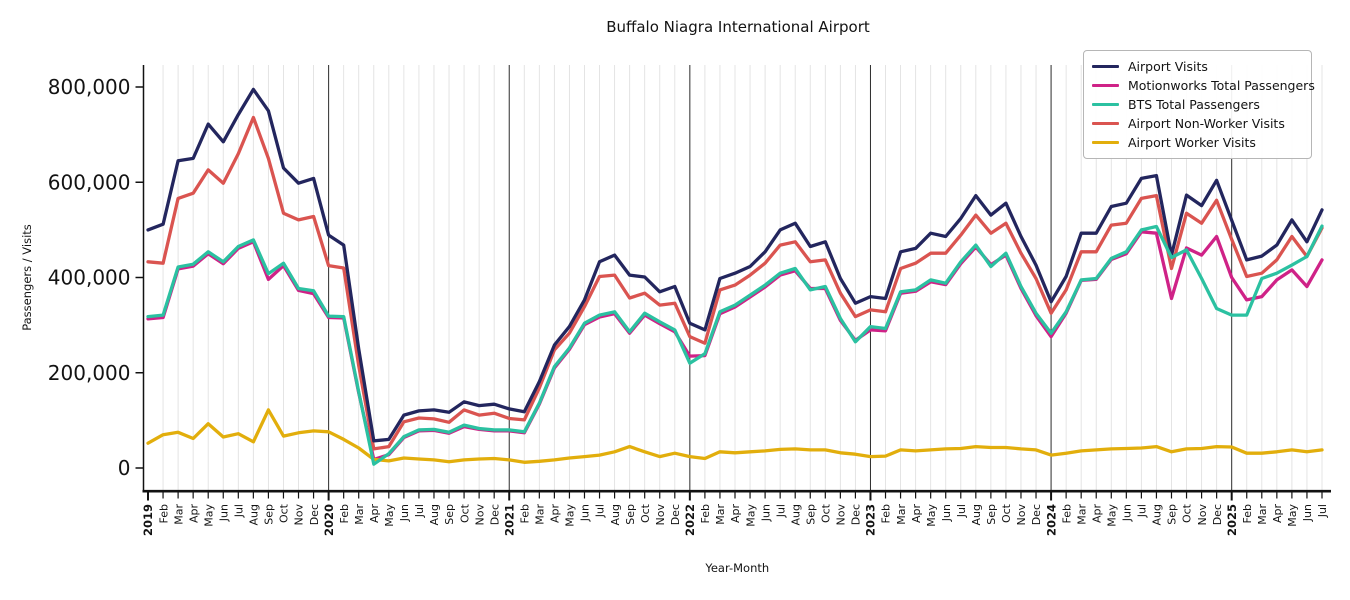 This screenshot has height=600, width=1350. What do you see at coordinates (1105, 66) in the screenshot?
I see `legend-swatch-airport-visits` at bounding box center [1105, 66].